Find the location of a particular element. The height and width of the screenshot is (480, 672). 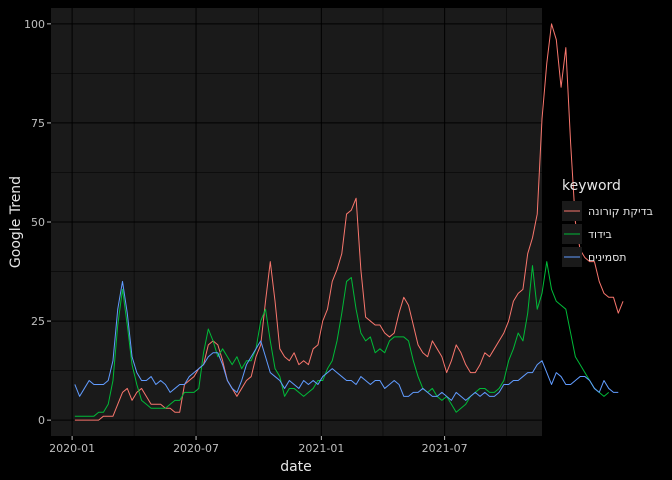

x-tick-label: 2021-07 is located at coordinates (445, 448).